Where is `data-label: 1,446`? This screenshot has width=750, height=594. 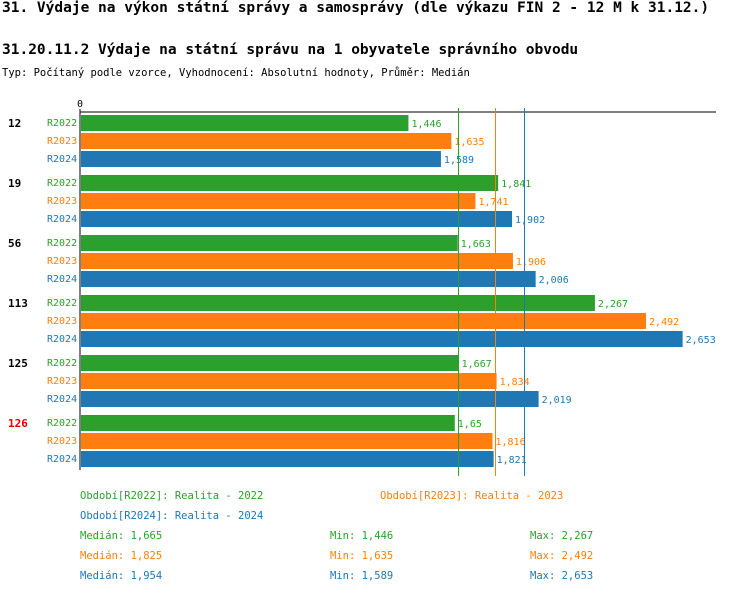 data-label: 1,446 is located at coordinates (426, 124).